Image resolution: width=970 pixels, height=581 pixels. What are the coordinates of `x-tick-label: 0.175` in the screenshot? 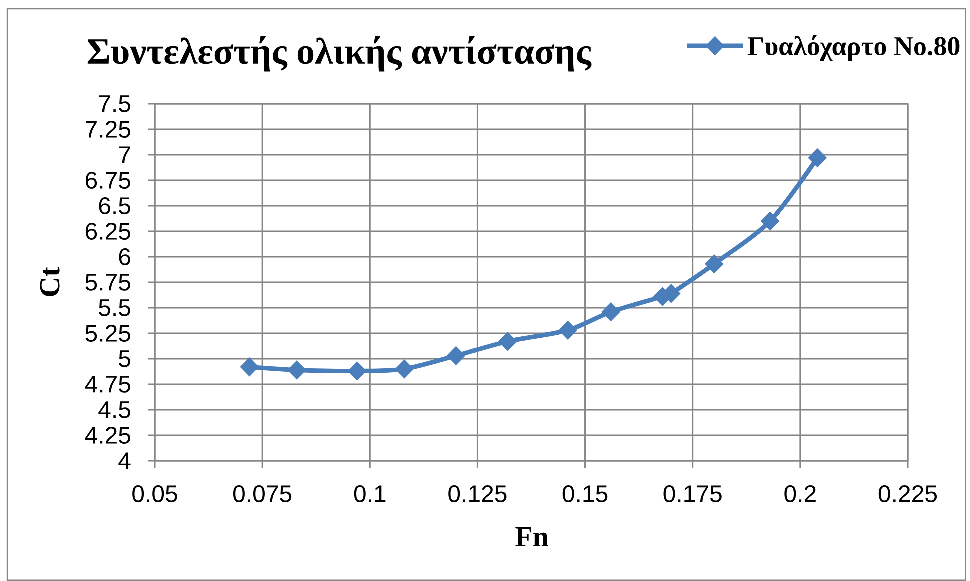 It's located at (693, 494).